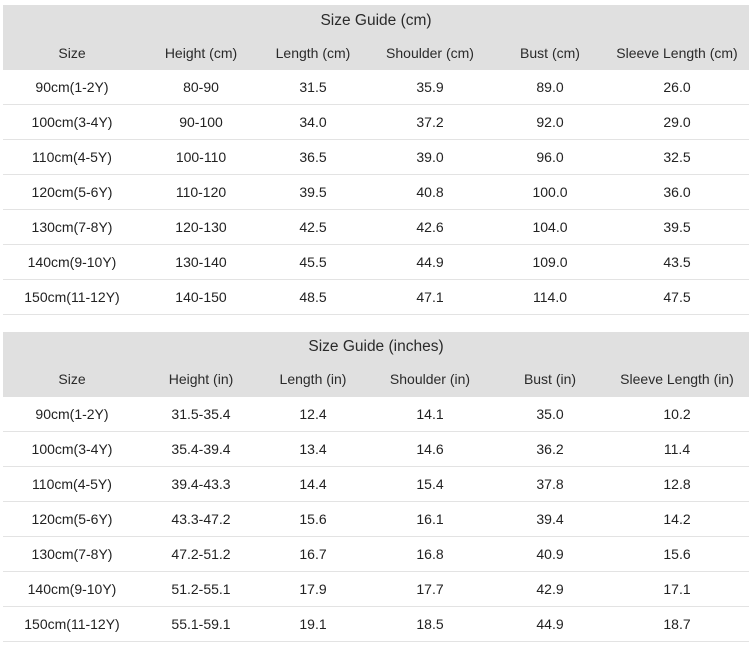 This screenshot has width=749, height=647. Describe the element at coordinates (677, 157) in the screenshot. I see `cell-sleeve-length: 32.5` at that location.